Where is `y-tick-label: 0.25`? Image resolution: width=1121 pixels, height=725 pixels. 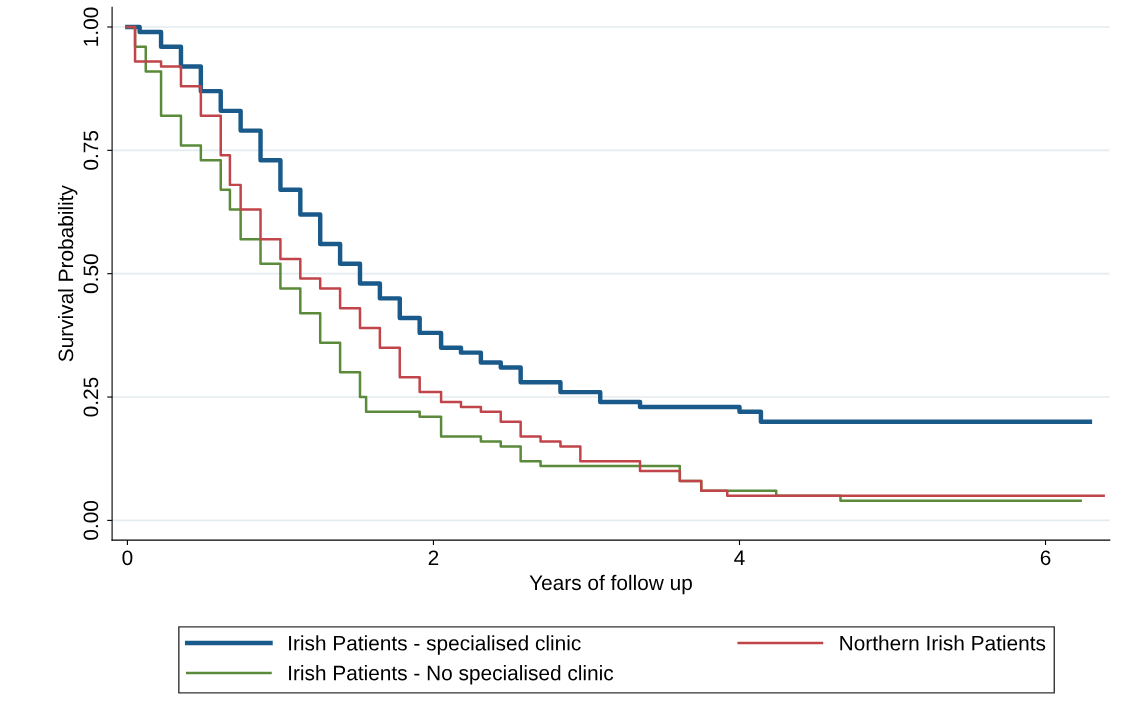 y-tick-label: 0.25 is located at coordinates (91, 397).